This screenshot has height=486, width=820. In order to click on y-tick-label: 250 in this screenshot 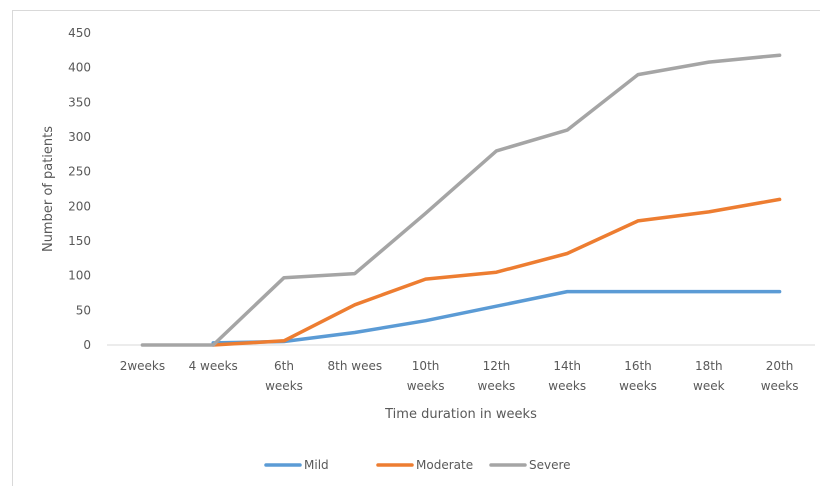, I will do `click(79, 172)`.